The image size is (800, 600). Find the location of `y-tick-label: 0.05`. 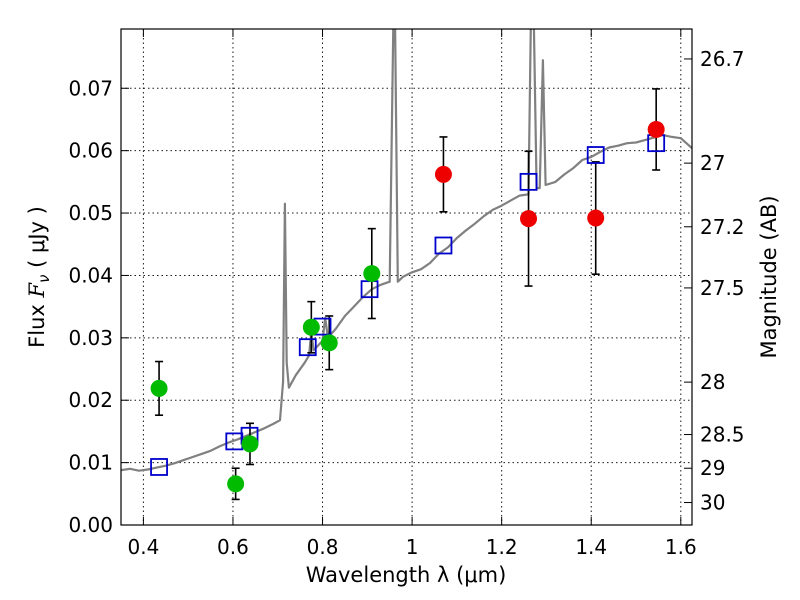

y-tick-label: 0.05 is located at coordinates (90, 213).